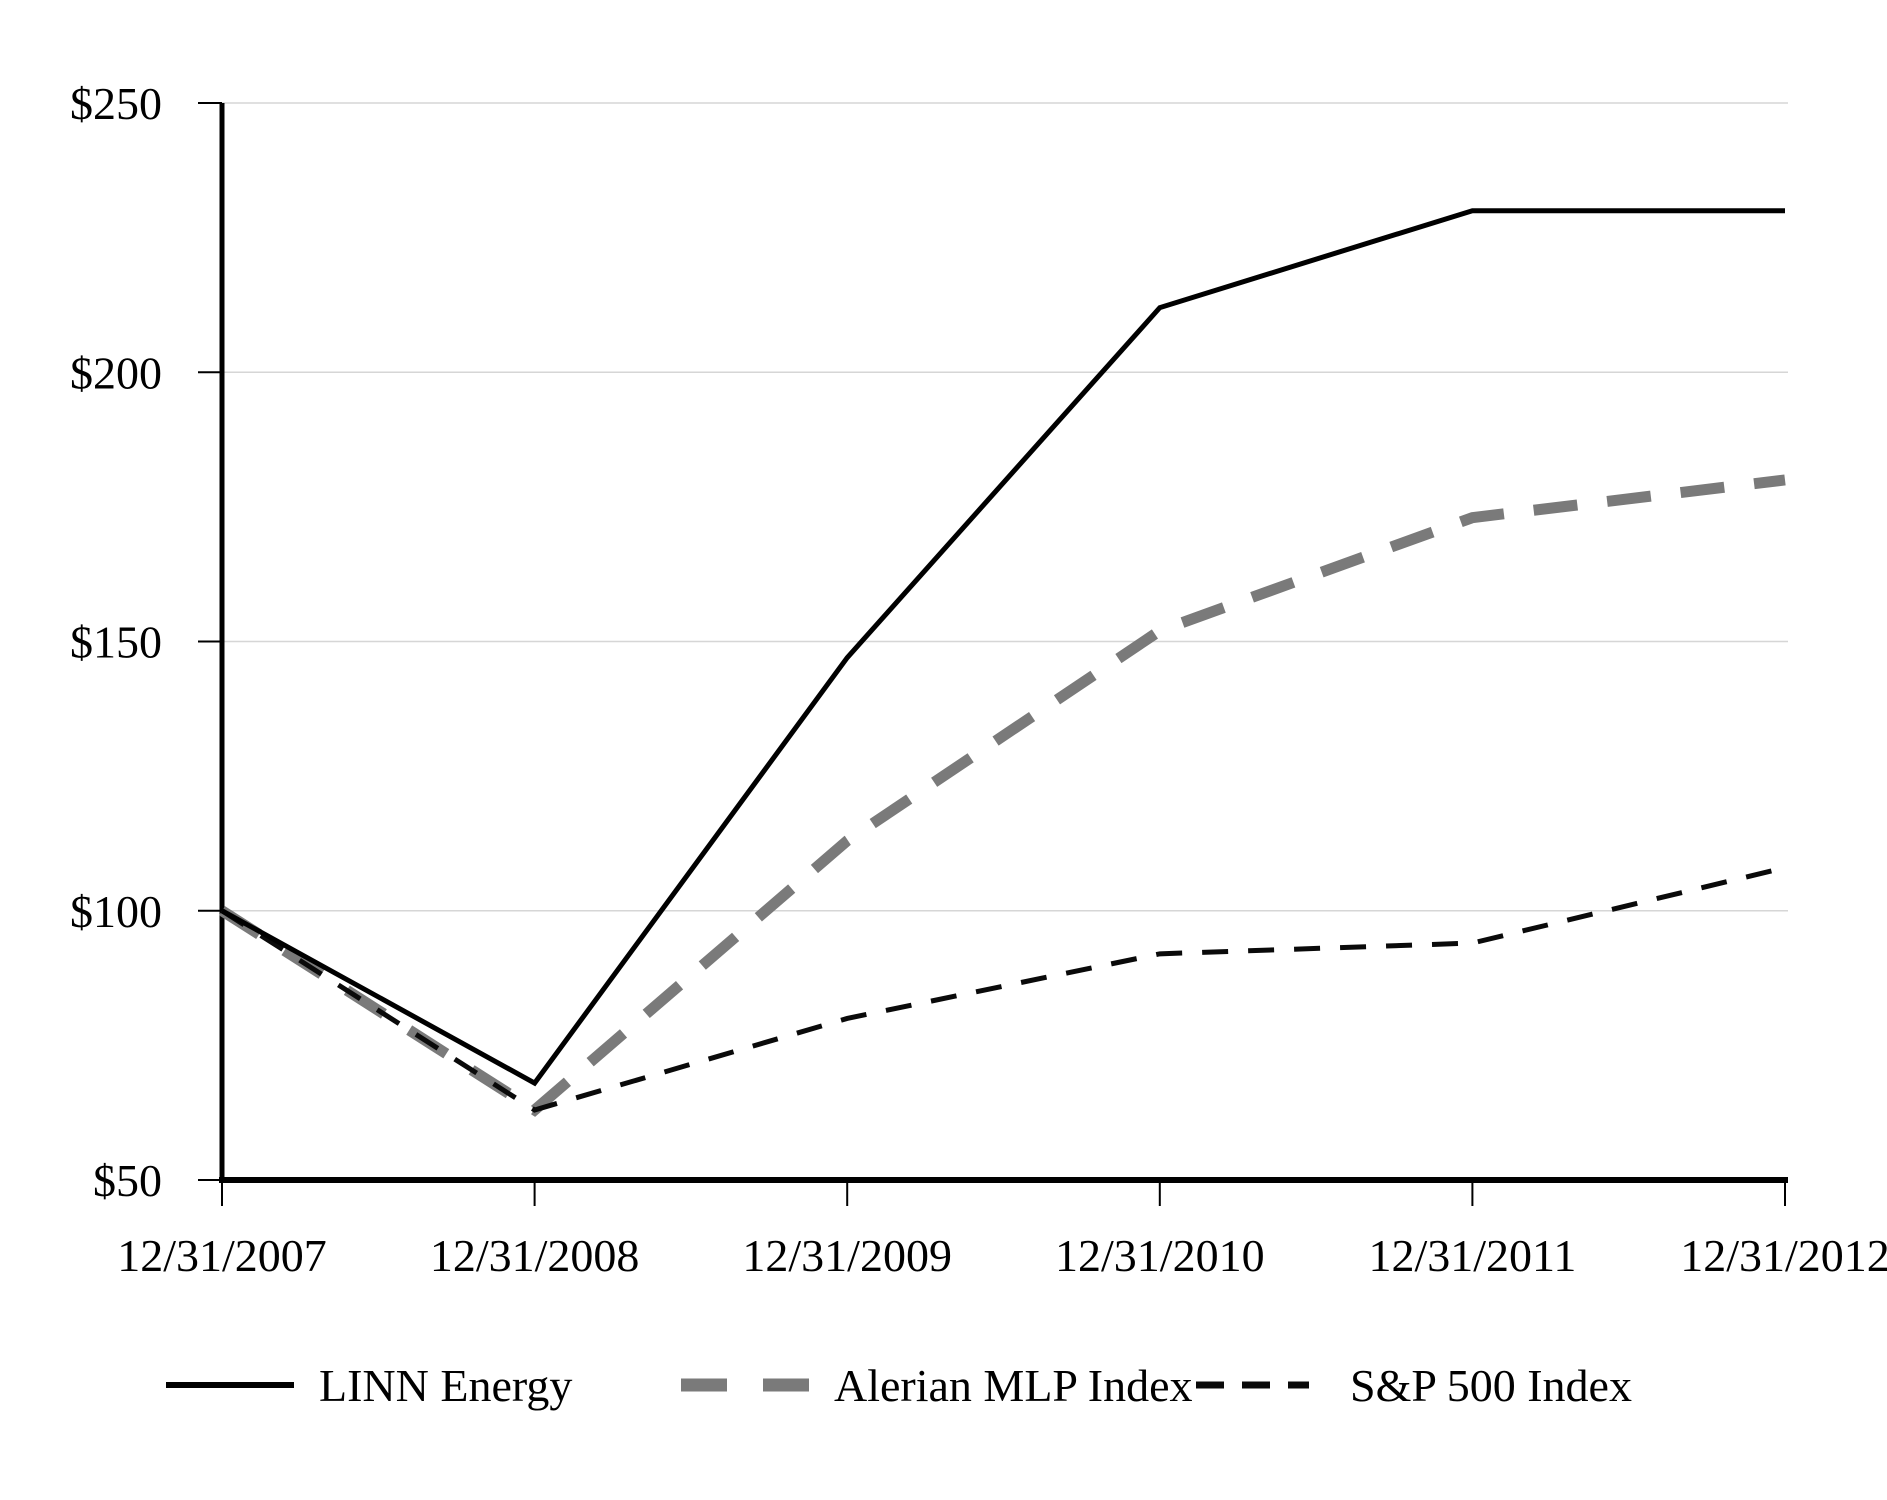 This screenshot has height=1500, width=1887. I want to click on x-tick-label-12-31-2012: 12/31/2012, so click(1783, 1255).